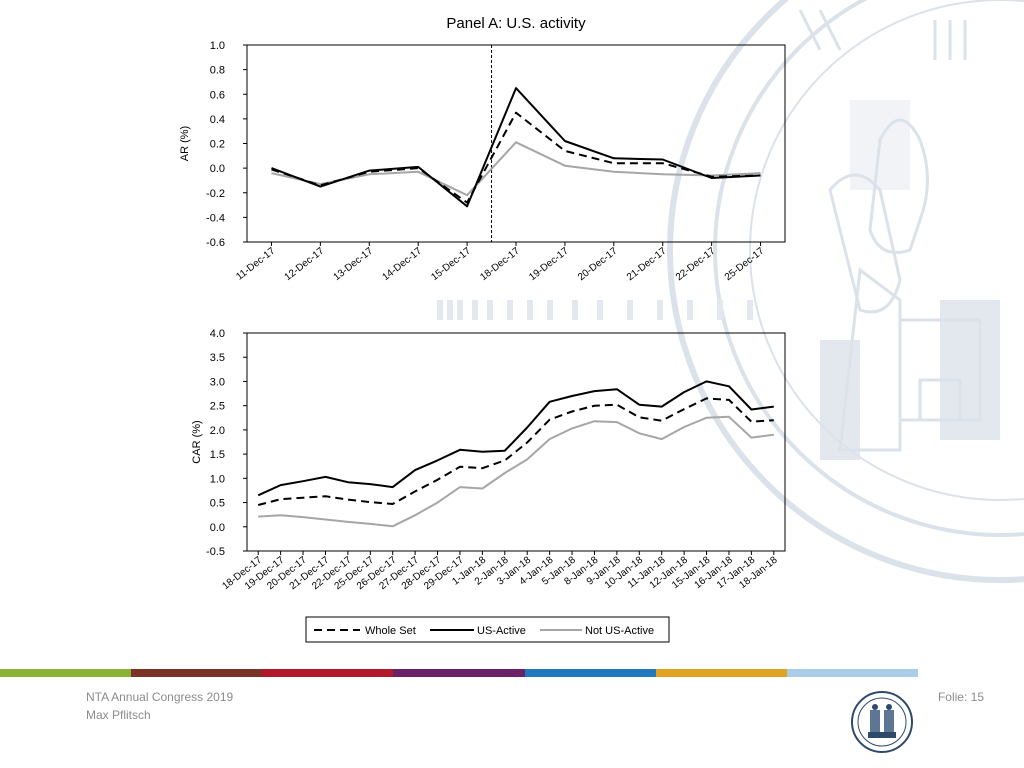 The image size is (1024, 768). I want to click on y-tick-label: 2.0, so click(217, 431).